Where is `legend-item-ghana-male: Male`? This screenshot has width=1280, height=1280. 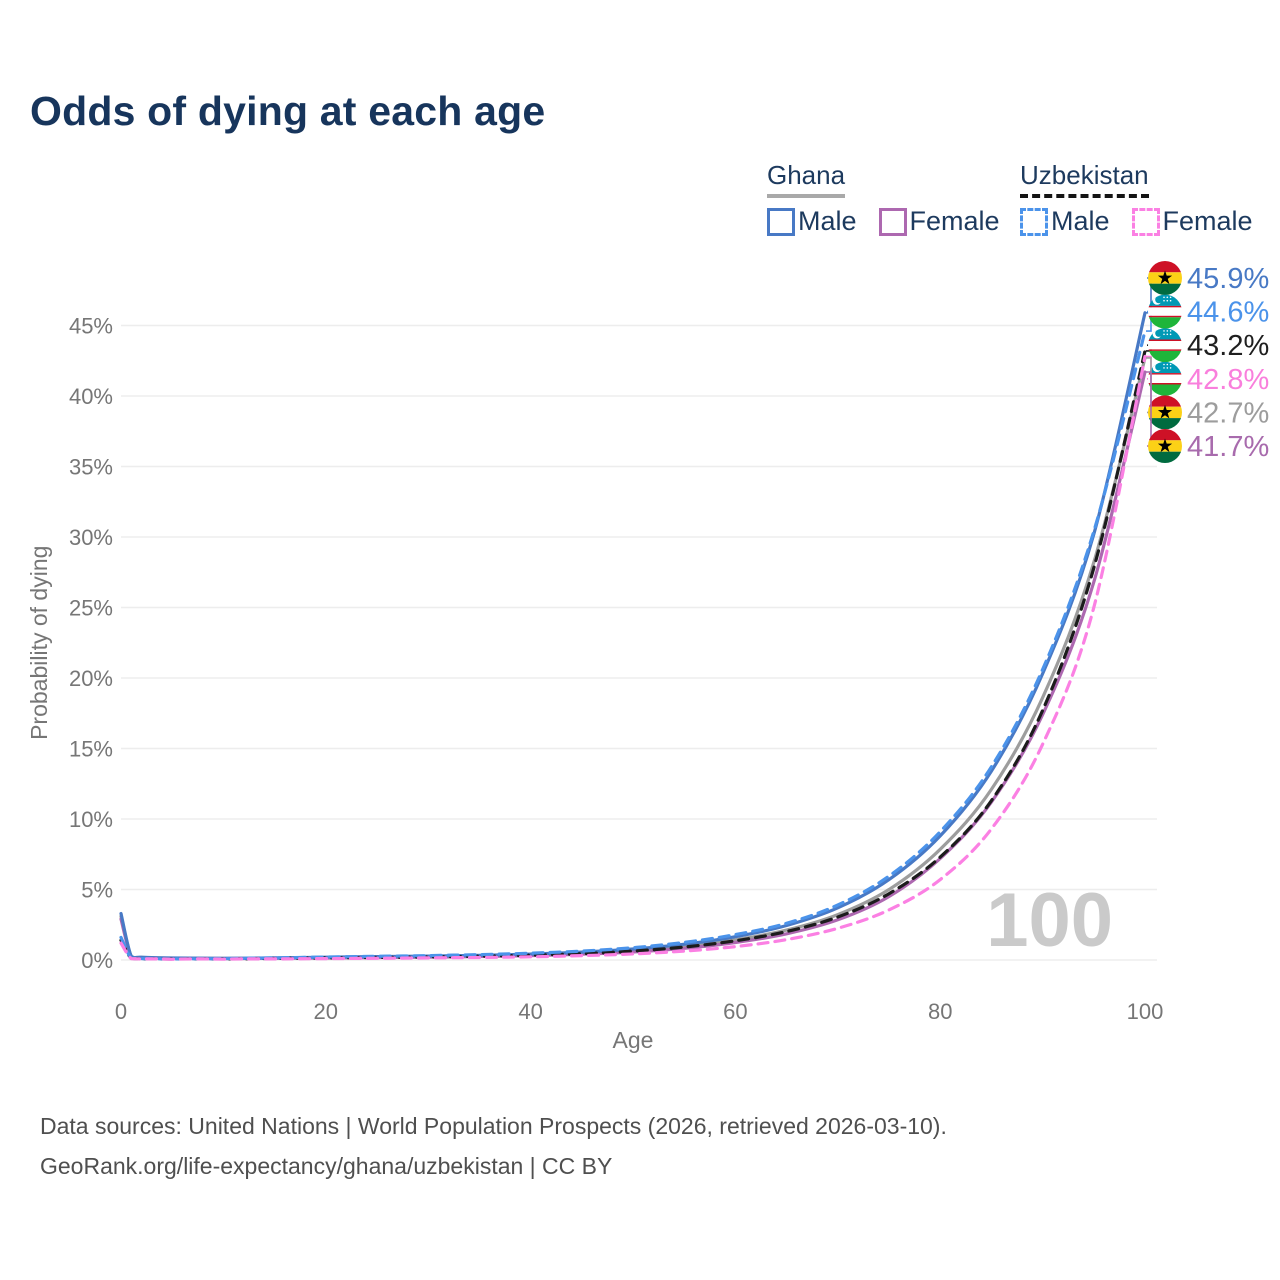
legend-item-ghana-male: Male is located at coordinates (812, 221).